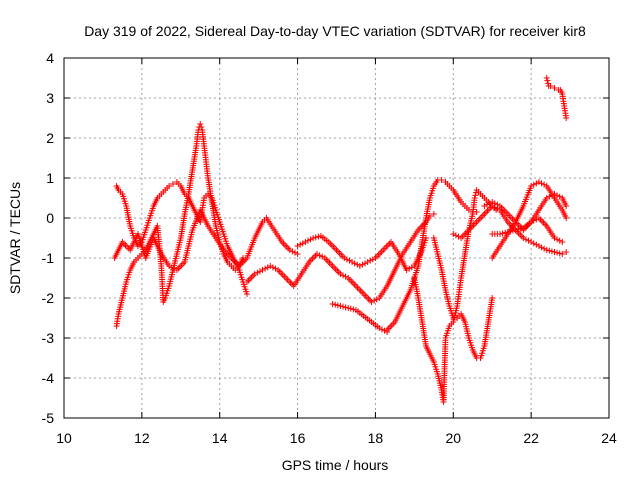 This screenshot has width=640, height=480. I want to click on y-tick-label: -3, so click(48, 338).